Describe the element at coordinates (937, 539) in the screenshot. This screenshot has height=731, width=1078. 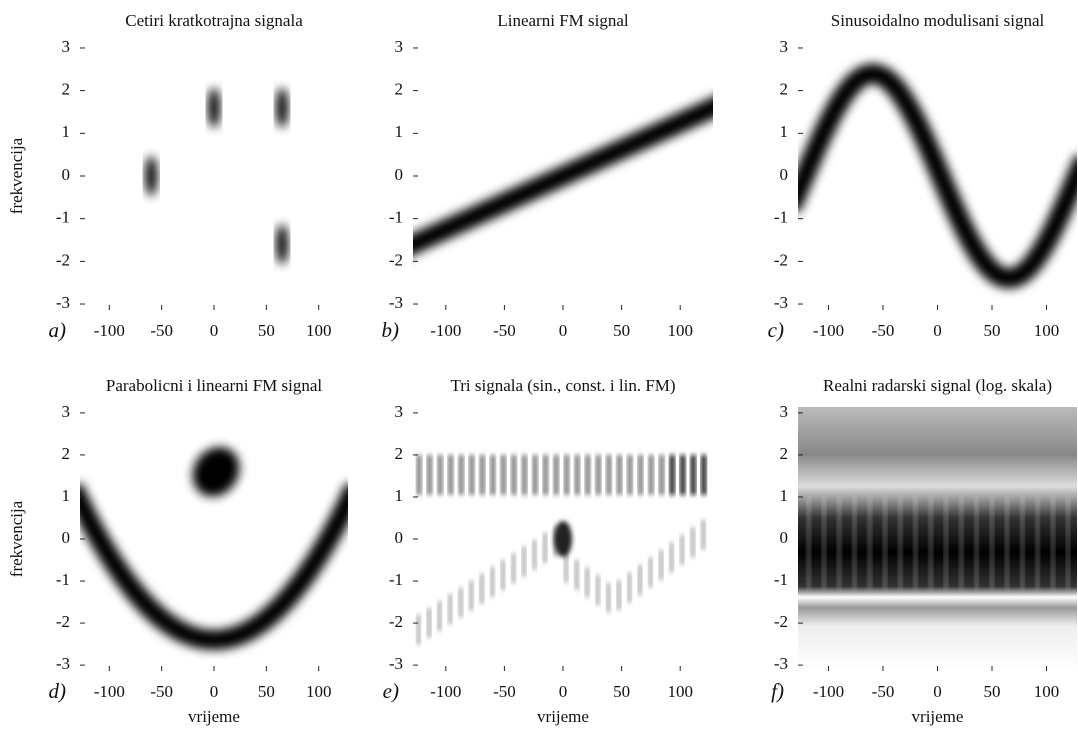
I see `band` at that location.